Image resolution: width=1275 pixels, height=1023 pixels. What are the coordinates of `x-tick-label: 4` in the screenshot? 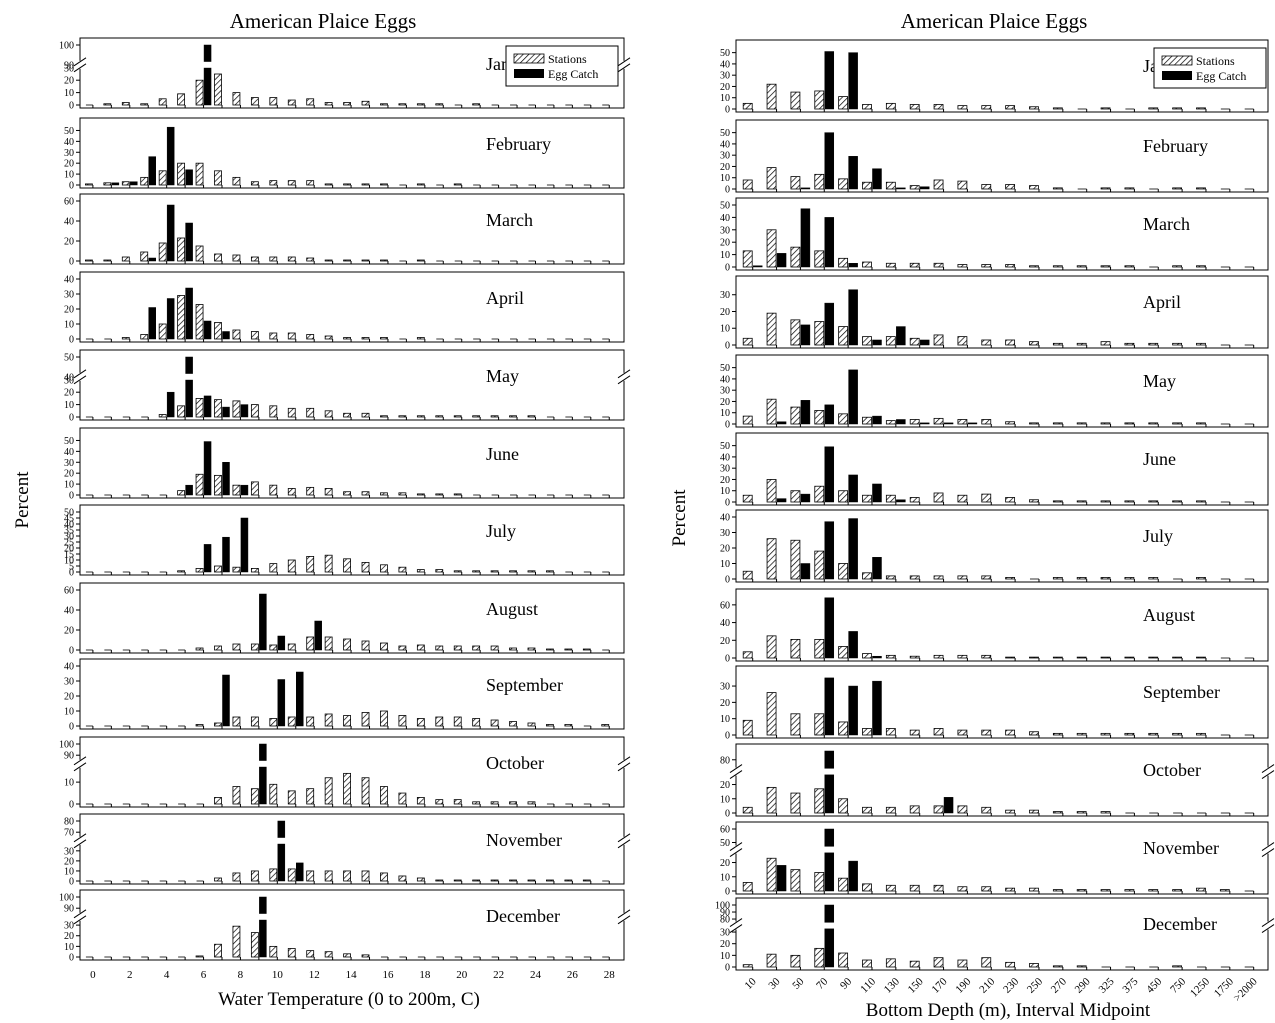 It's located at (167, 975).